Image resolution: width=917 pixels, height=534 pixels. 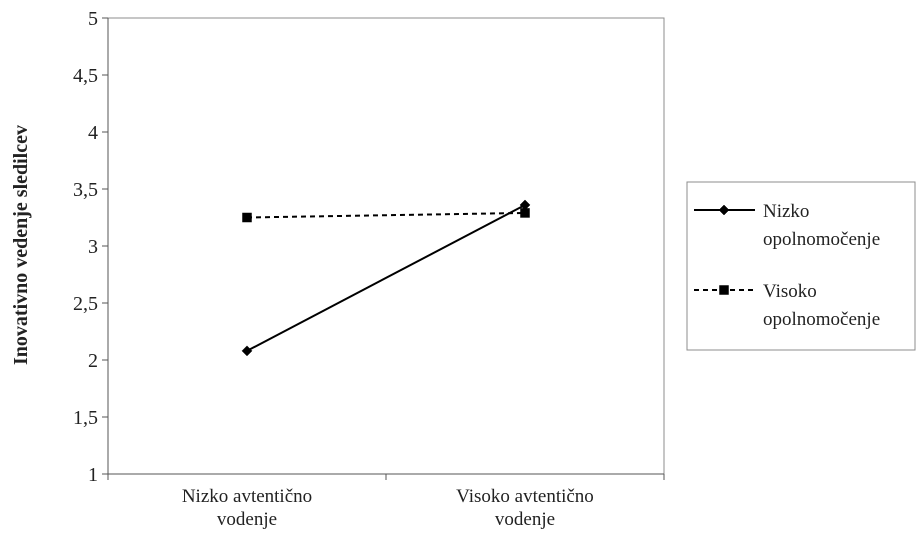 What do you see at coordinates (93, 361) in the screenshot?
I see `y-tick-label: 2` at bounding box center [93, 361].